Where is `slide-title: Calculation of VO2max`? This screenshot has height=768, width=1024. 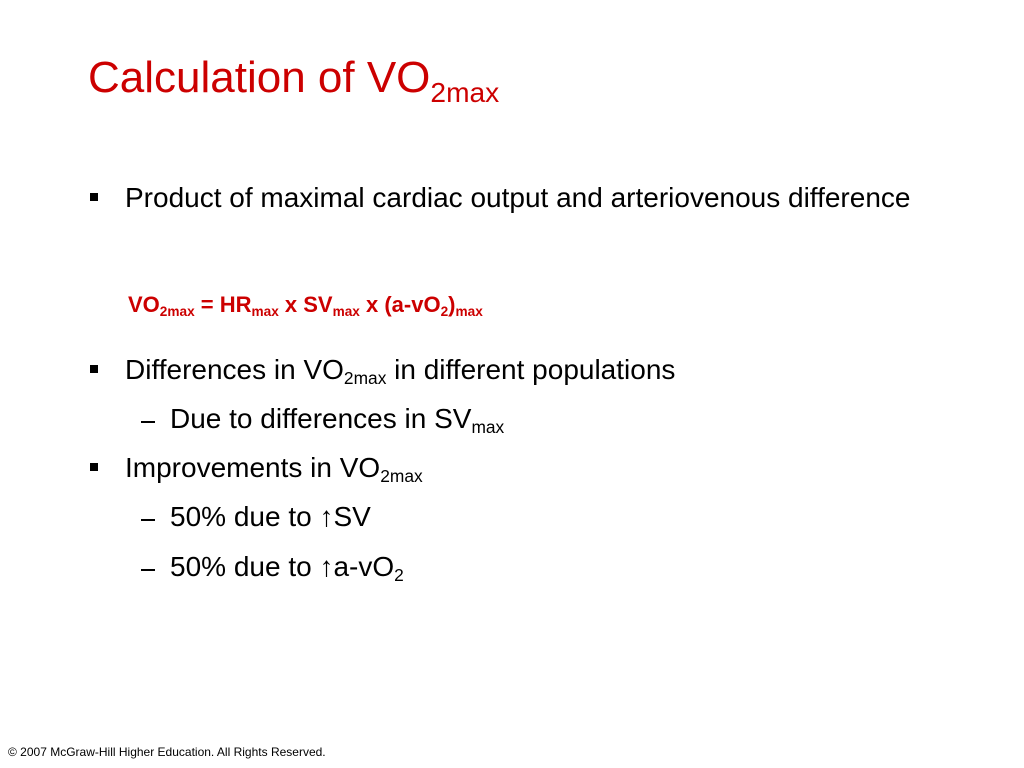 slide-title: Calculation of VO2max is located at coordinates (293, 85).